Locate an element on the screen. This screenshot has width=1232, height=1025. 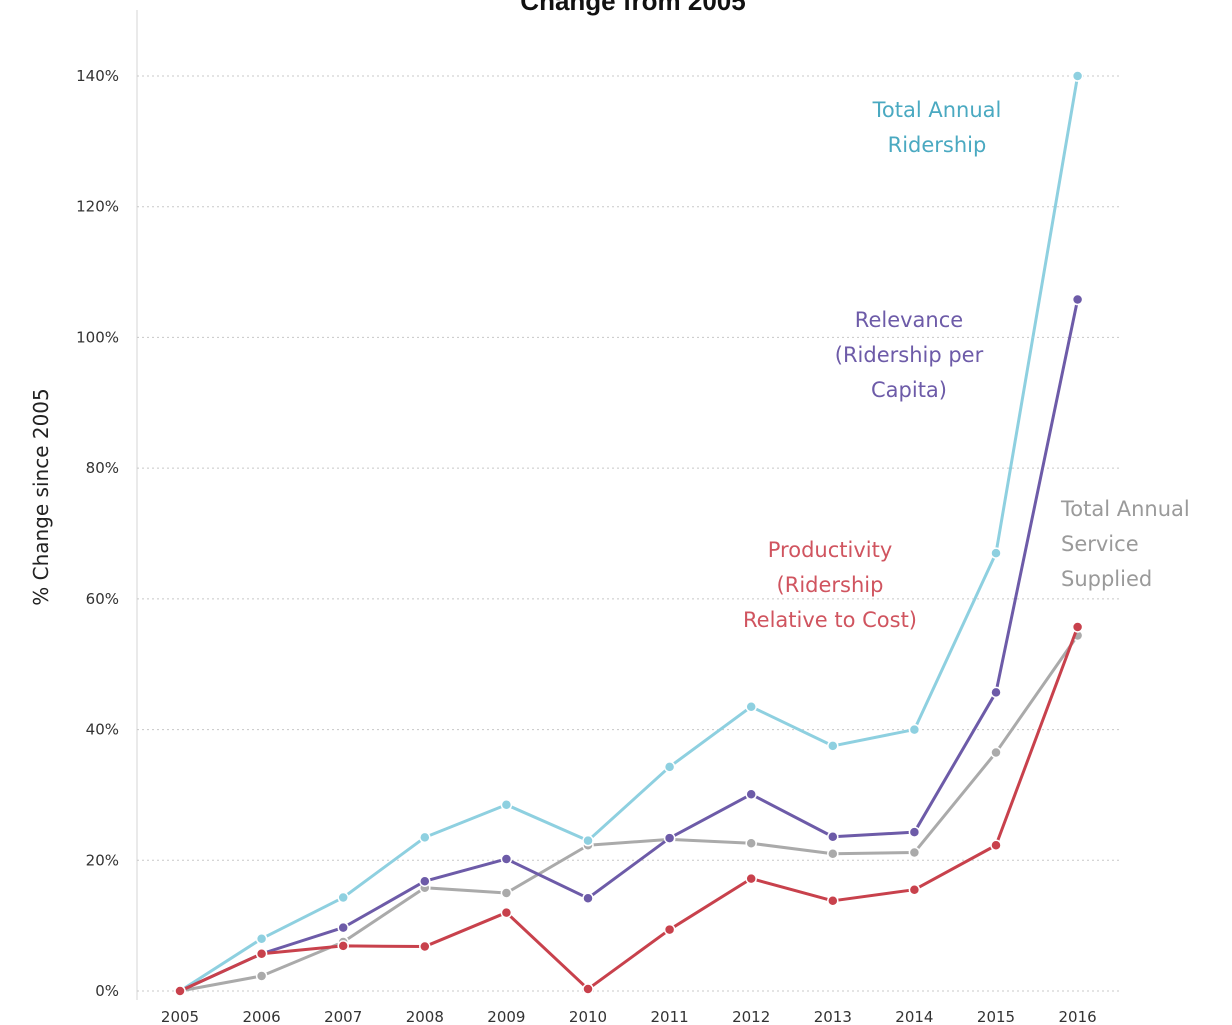
y-tick-label: 0% is located at coordinates (107, 991).